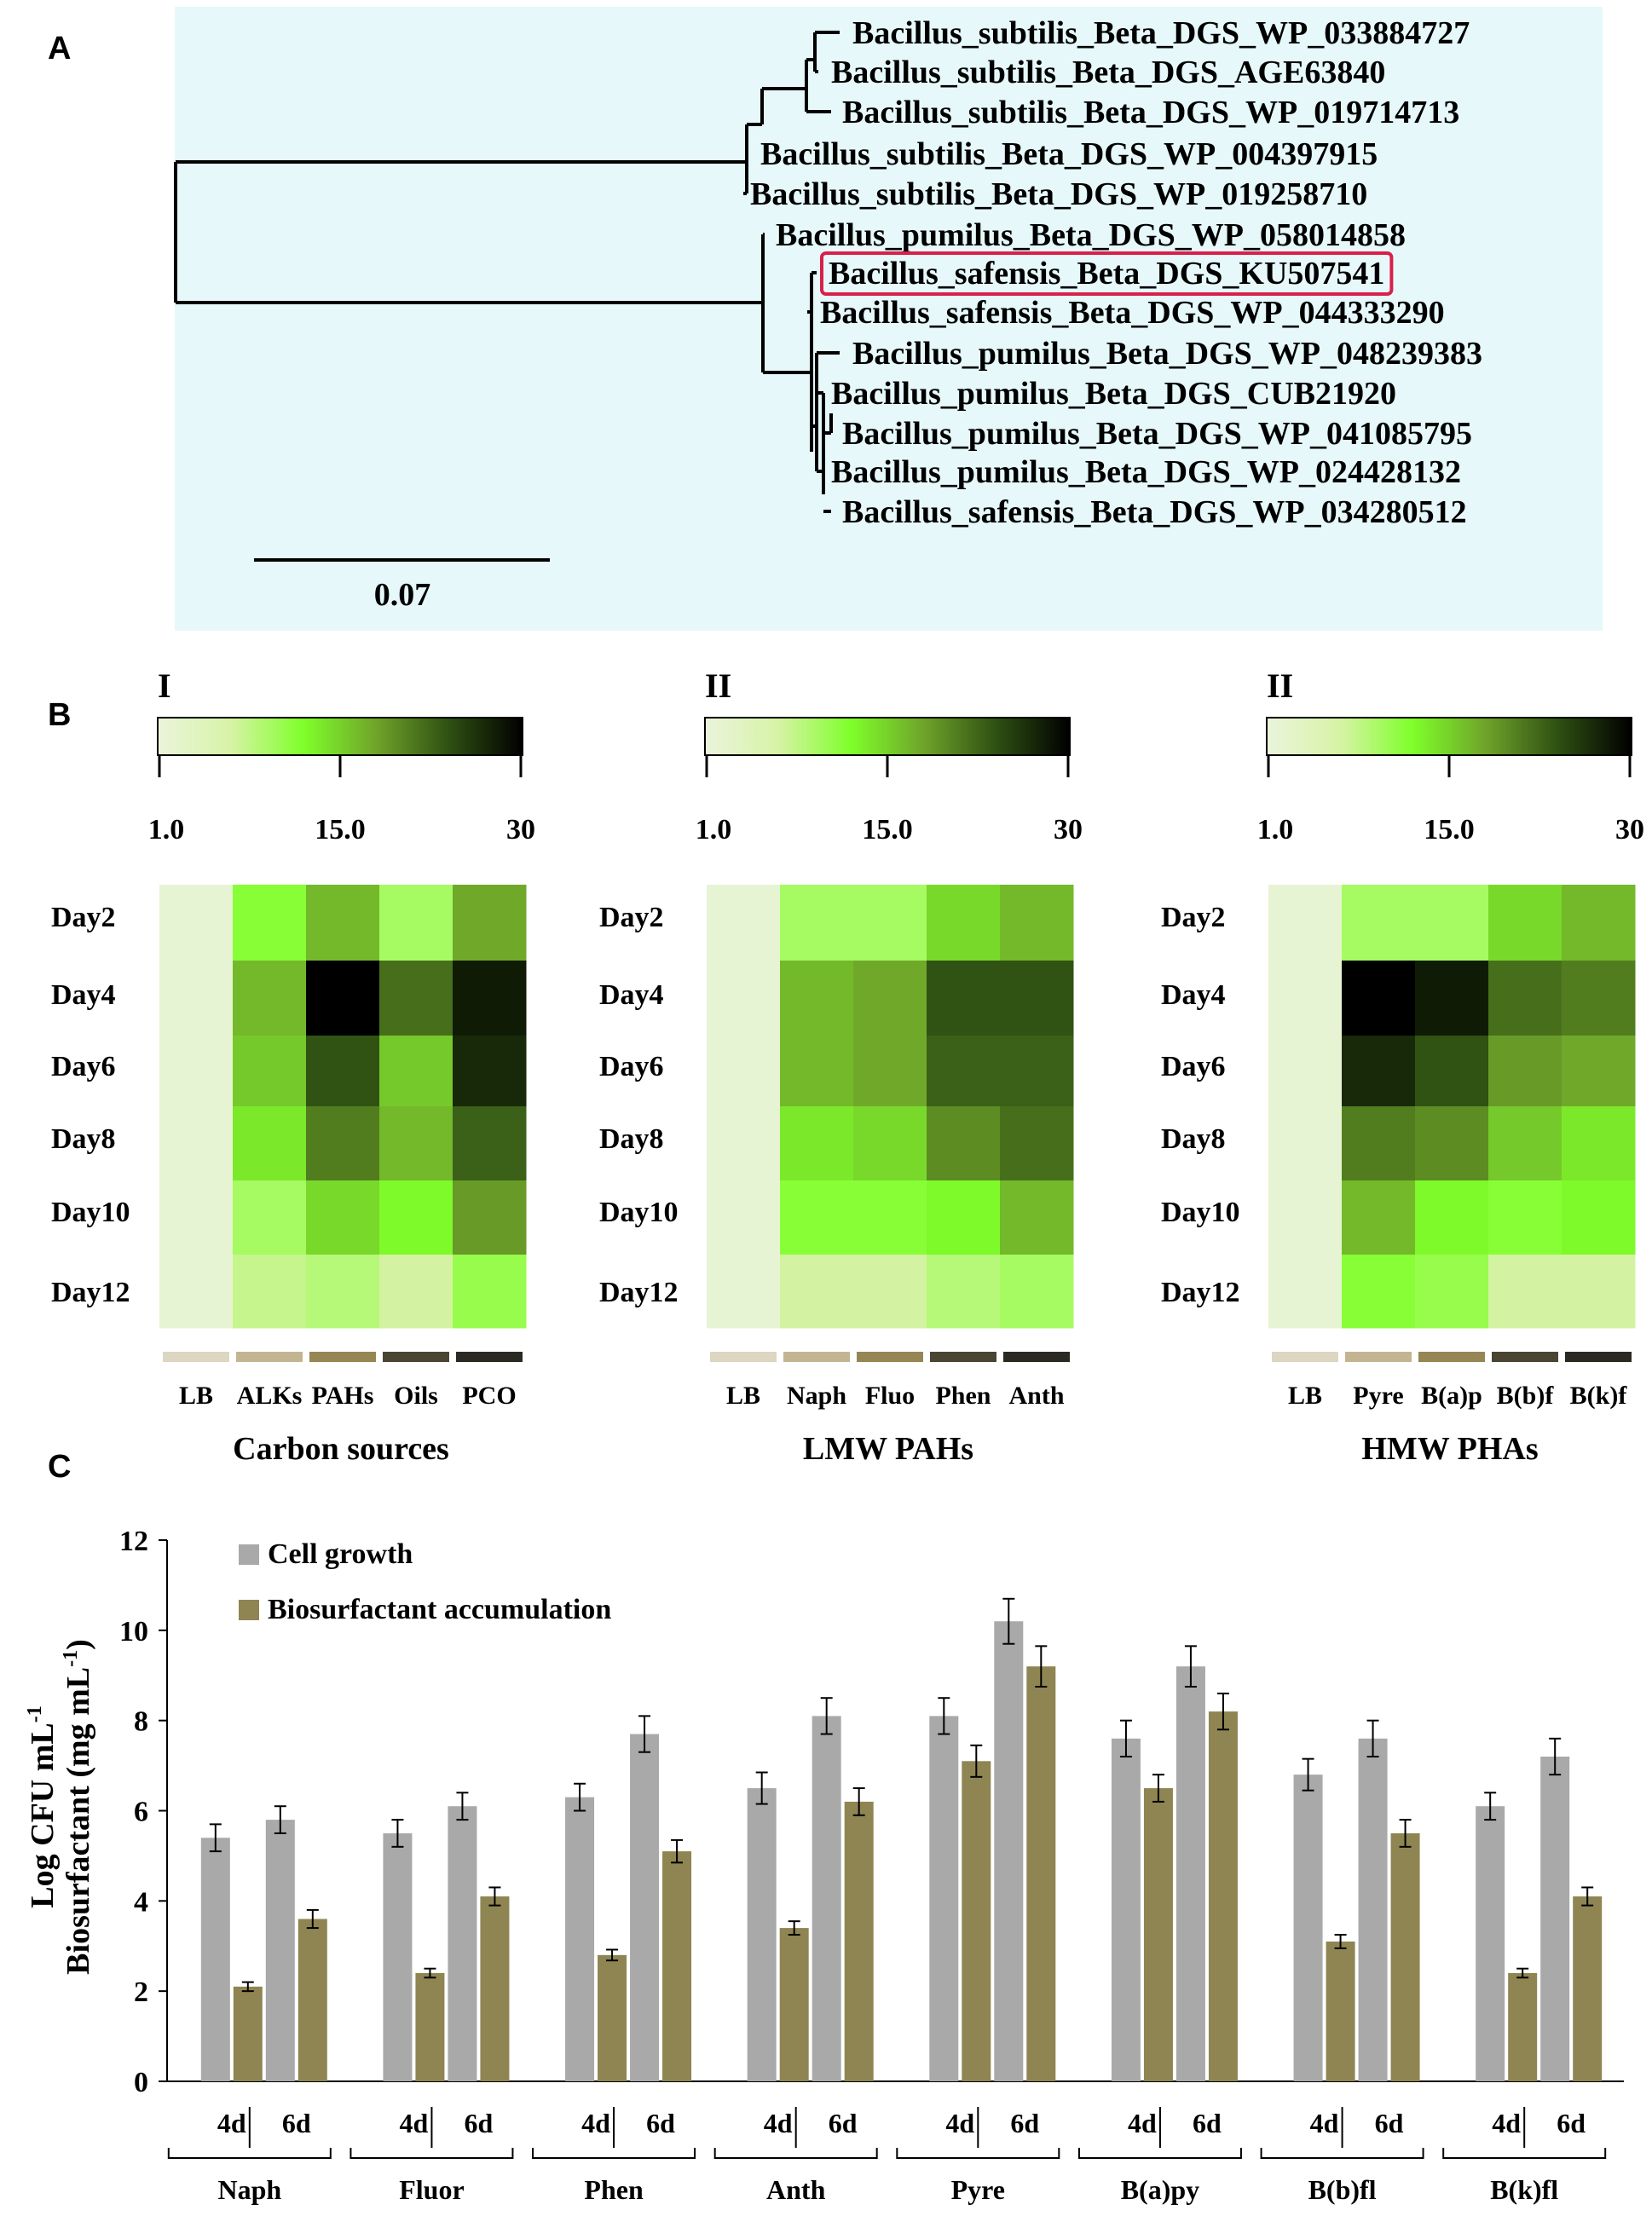 This screenshot has width=1652, height=2216. What do you see at coordinates (341, 1449) in the screenshot?
I see `heatmap-title: Carbon sources` at bounding box center [341, 1449].